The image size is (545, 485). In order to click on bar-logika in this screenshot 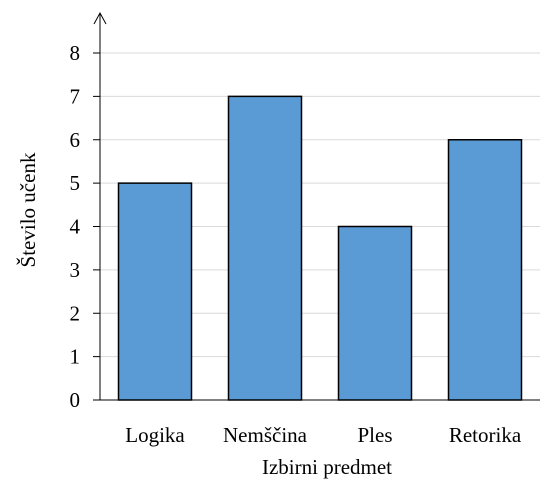, I will do `click(155, 291)`.